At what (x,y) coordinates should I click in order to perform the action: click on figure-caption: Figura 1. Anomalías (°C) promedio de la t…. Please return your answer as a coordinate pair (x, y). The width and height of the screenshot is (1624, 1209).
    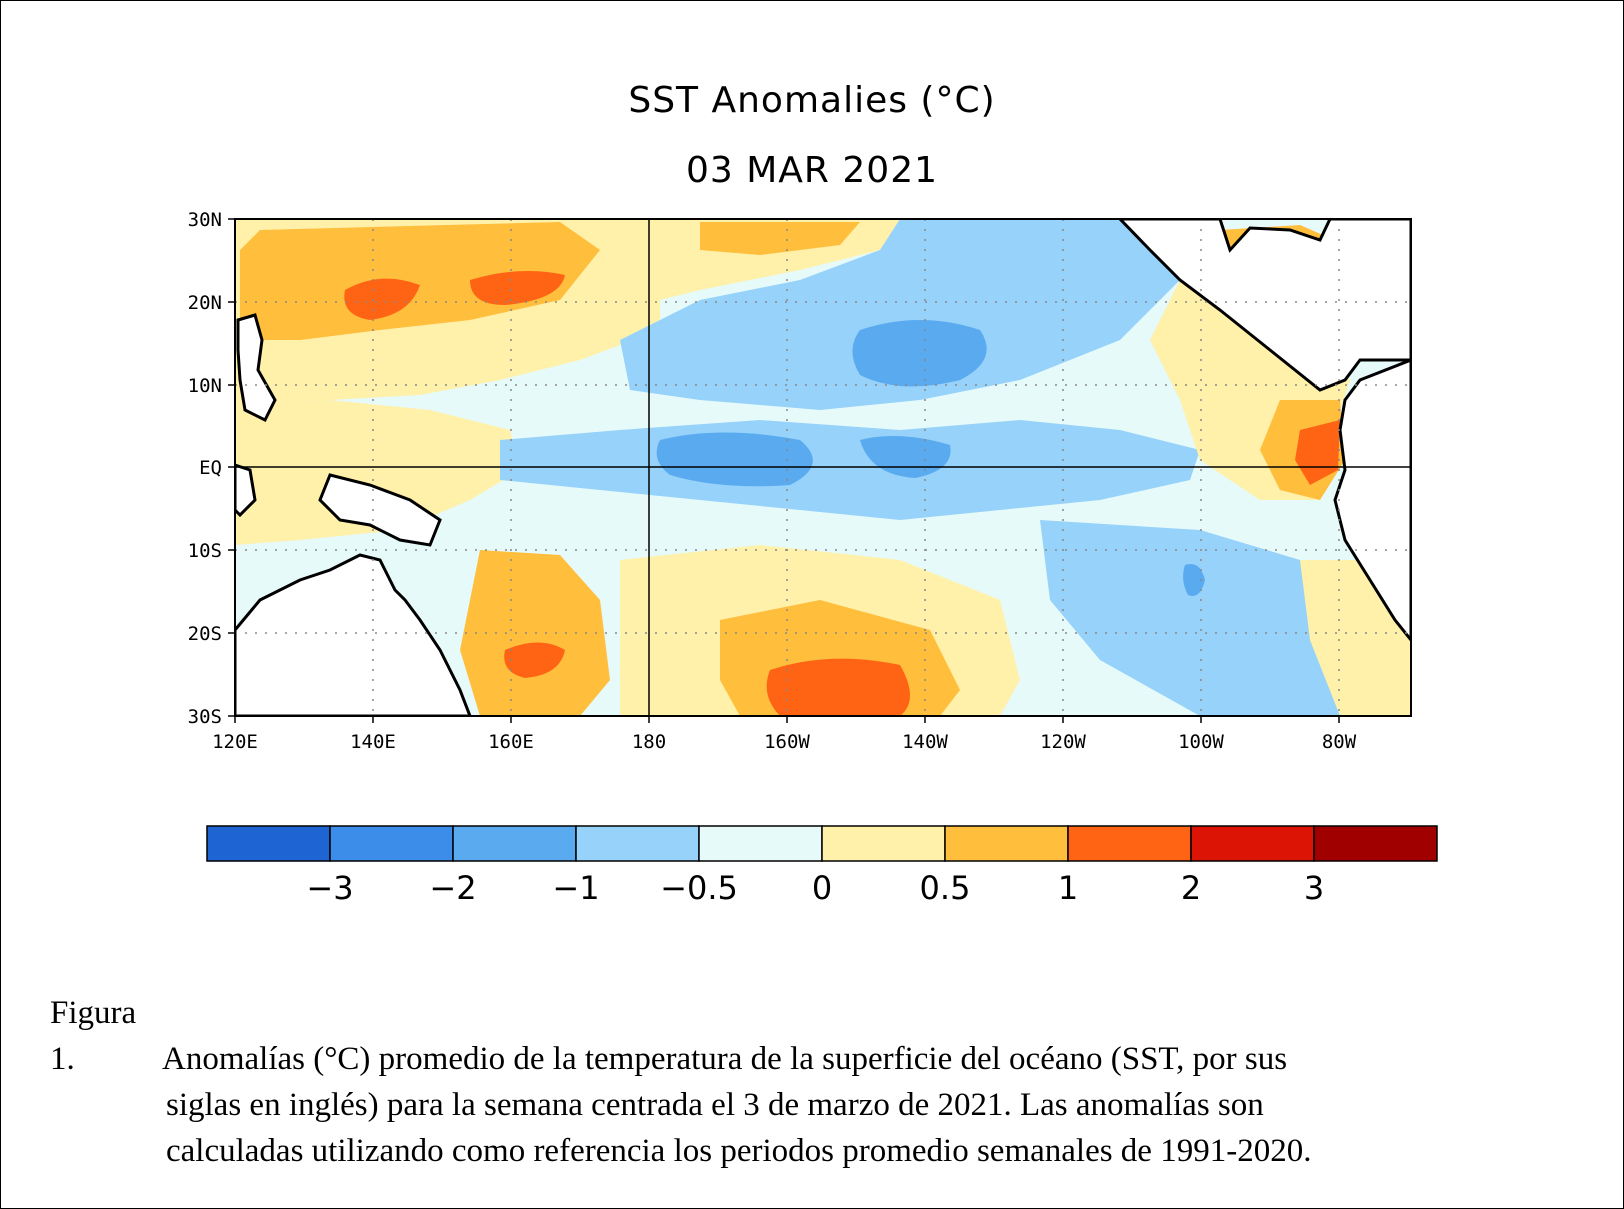
    Looking at the image, I should click on (810, 1082).